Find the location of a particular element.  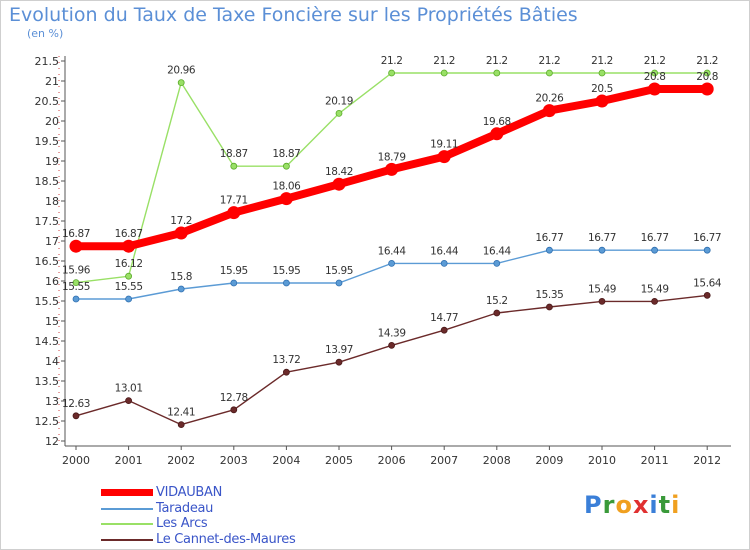

data-label-vidauban: 20.8 is located at coordinates (707, 77).